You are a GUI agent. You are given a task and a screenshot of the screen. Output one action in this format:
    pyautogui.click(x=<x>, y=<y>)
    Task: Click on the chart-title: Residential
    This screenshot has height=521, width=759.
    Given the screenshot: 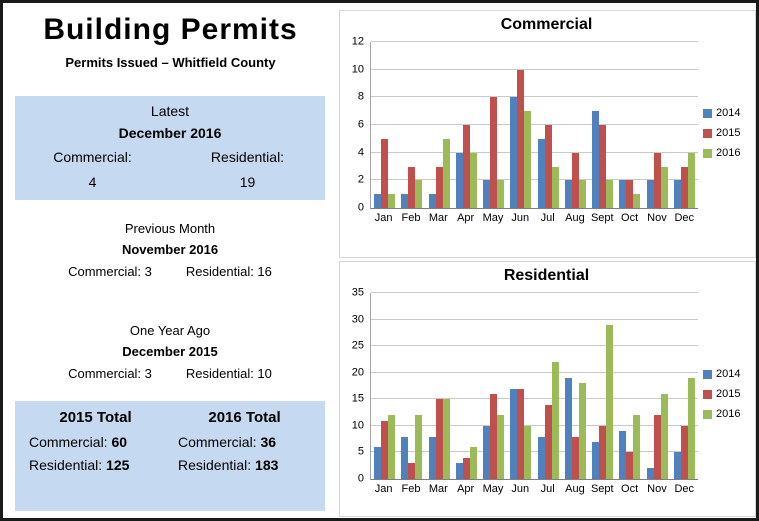 What is the action you would take?
    pyautogui.click(x=546, y=275)
    